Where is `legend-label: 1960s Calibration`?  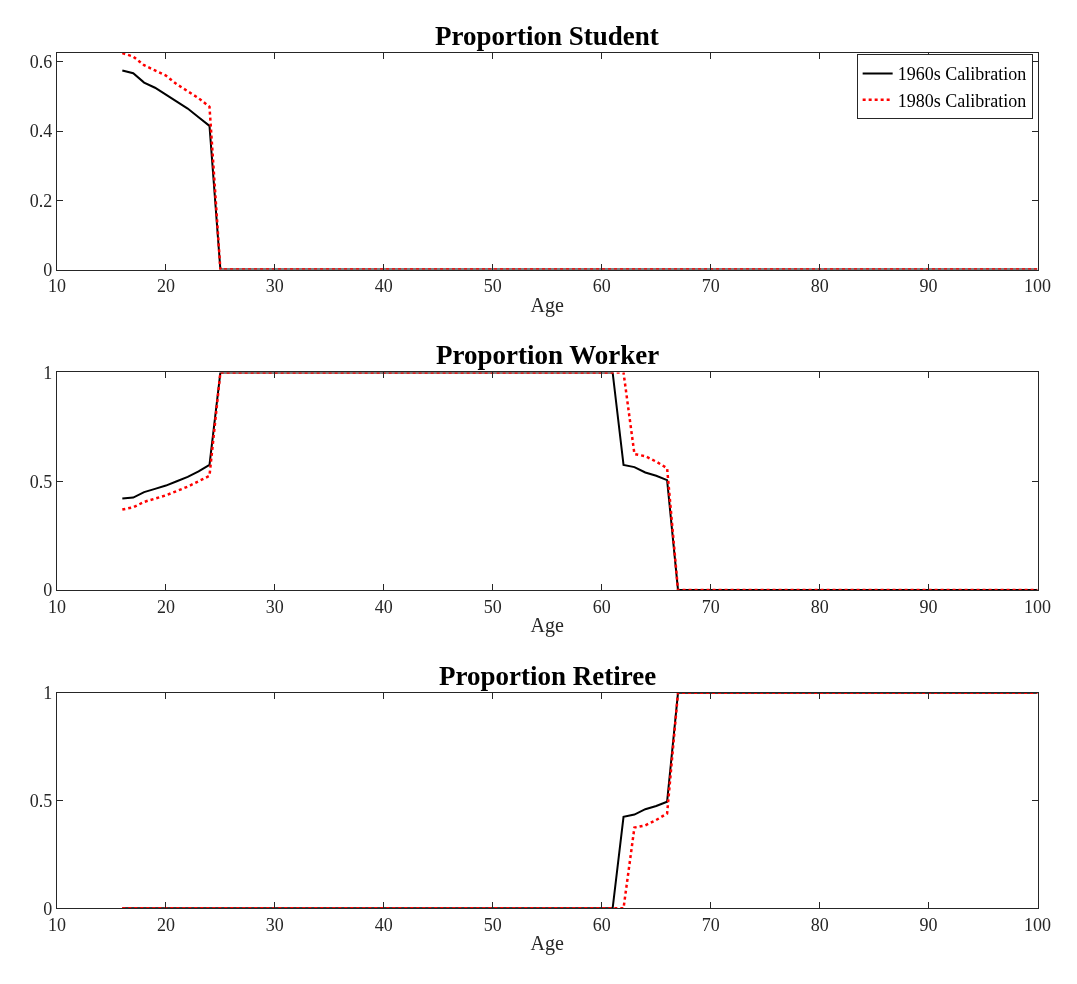 legend-label: 1960s Calibration is located at coordinates (962, 74).